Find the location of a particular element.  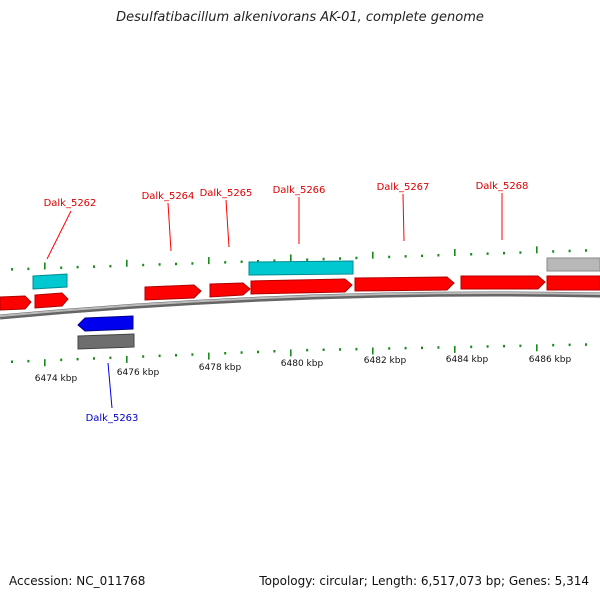

feature-label-dalk-5265: Dalk_5265 is located at coordinates (226, 193).